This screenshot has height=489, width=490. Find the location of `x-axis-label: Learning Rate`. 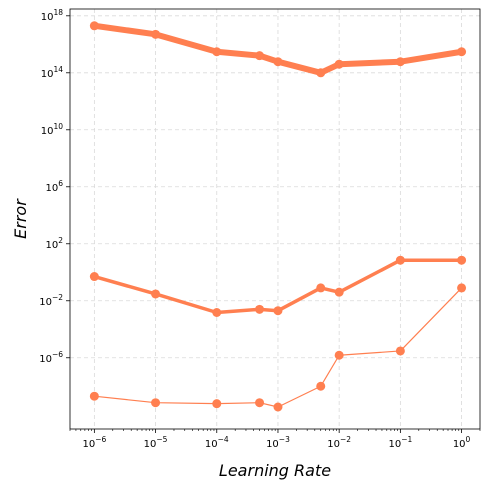

x-axis-label: Learning Rate is located at coordinates (275, 470).